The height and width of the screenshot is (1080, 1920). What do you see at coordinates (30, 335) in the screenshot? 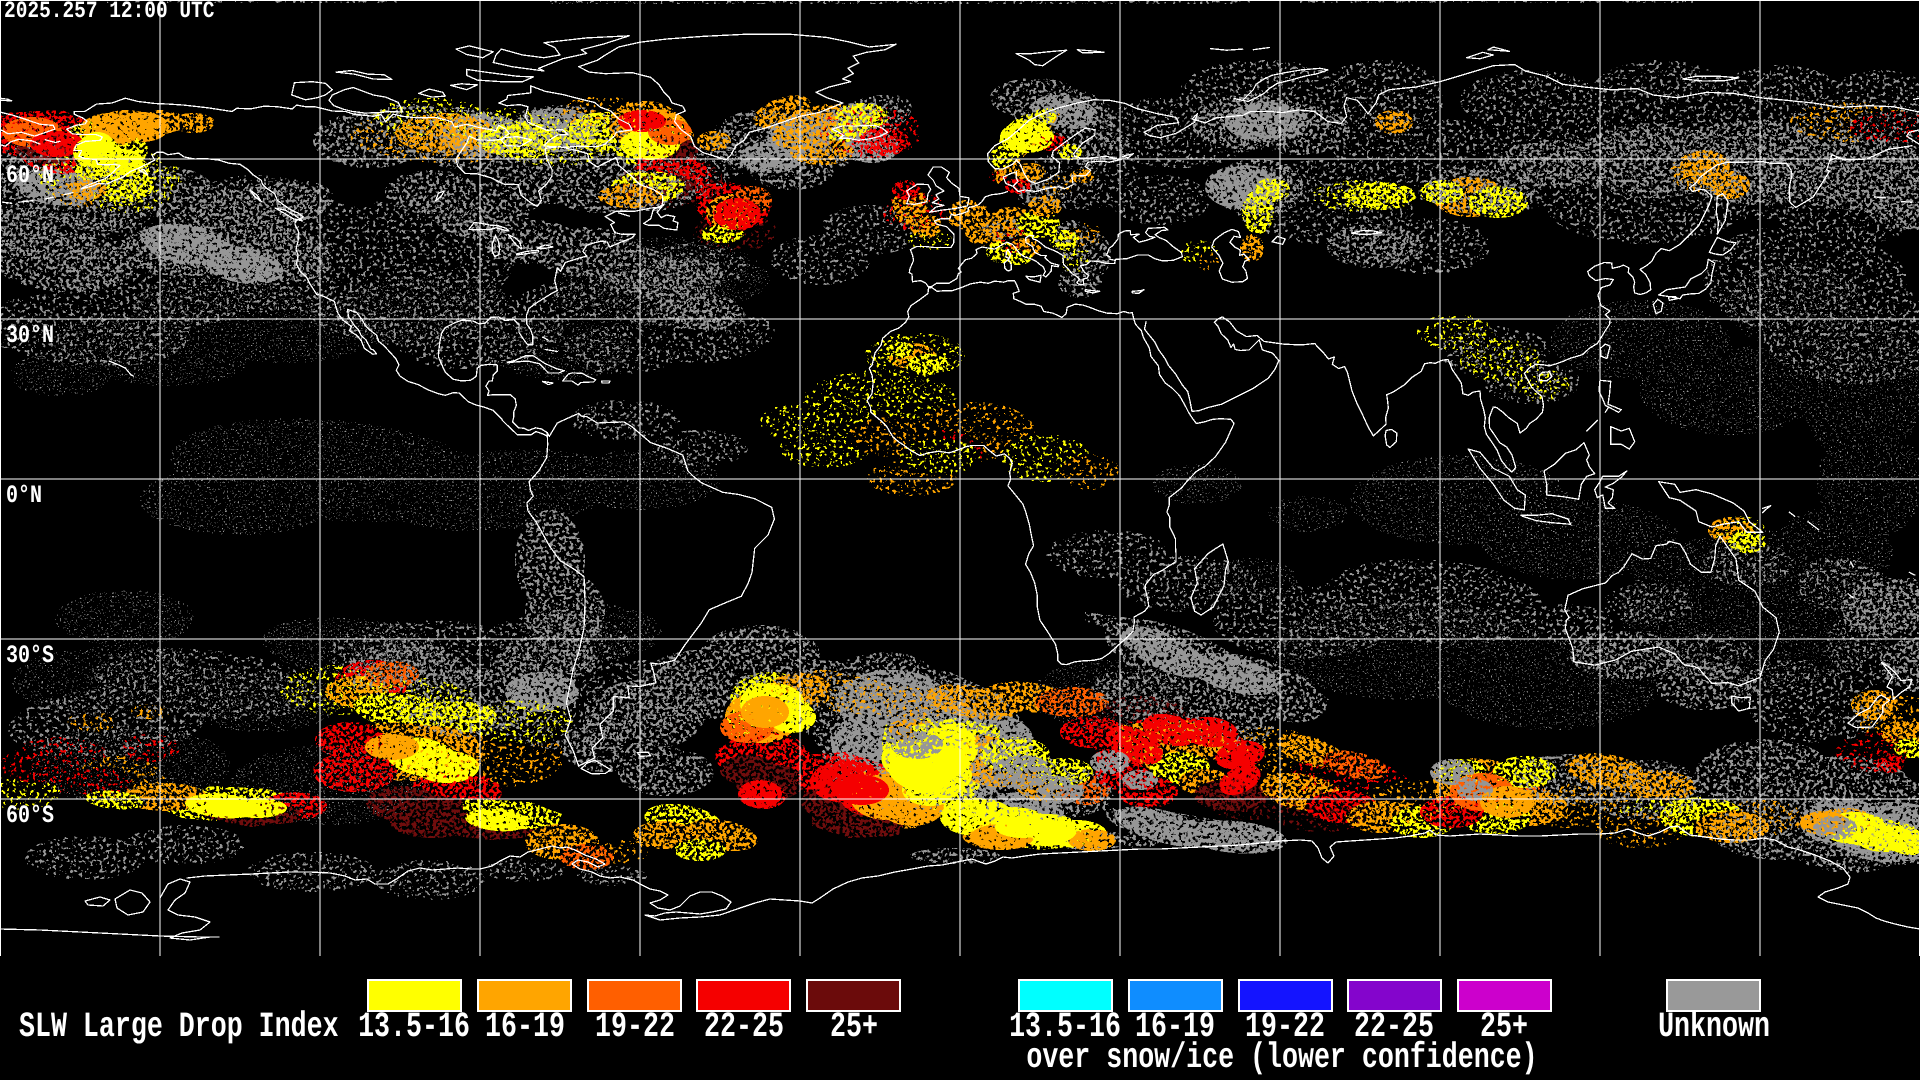
I see `svg-text: 30°N` at bounding box center [30, 335].